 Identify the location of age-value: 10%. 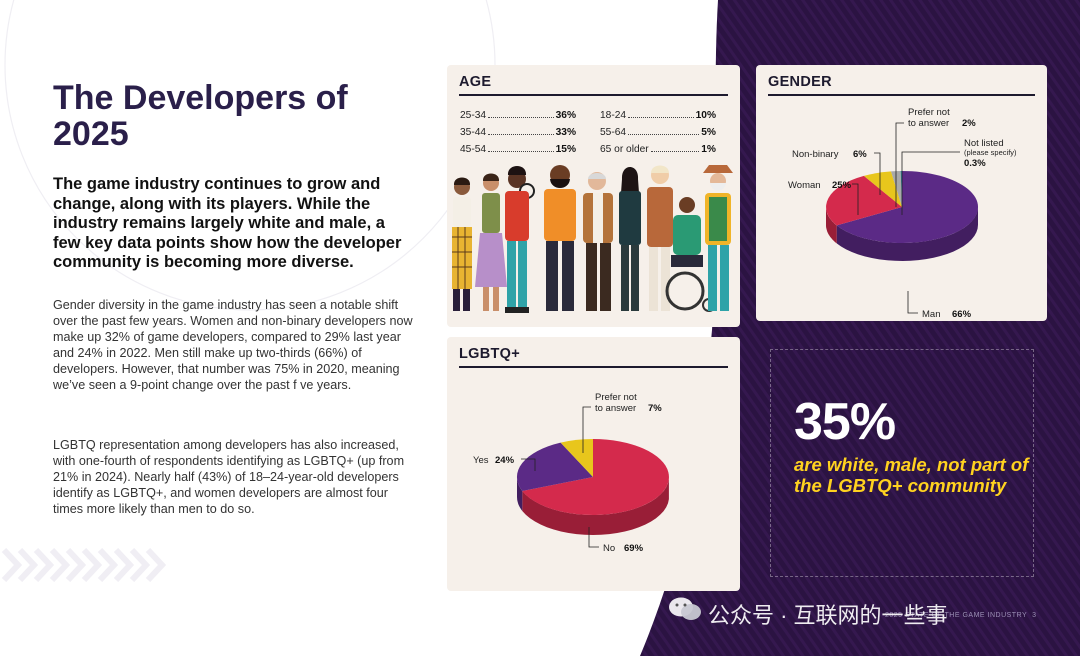
(705, 115).